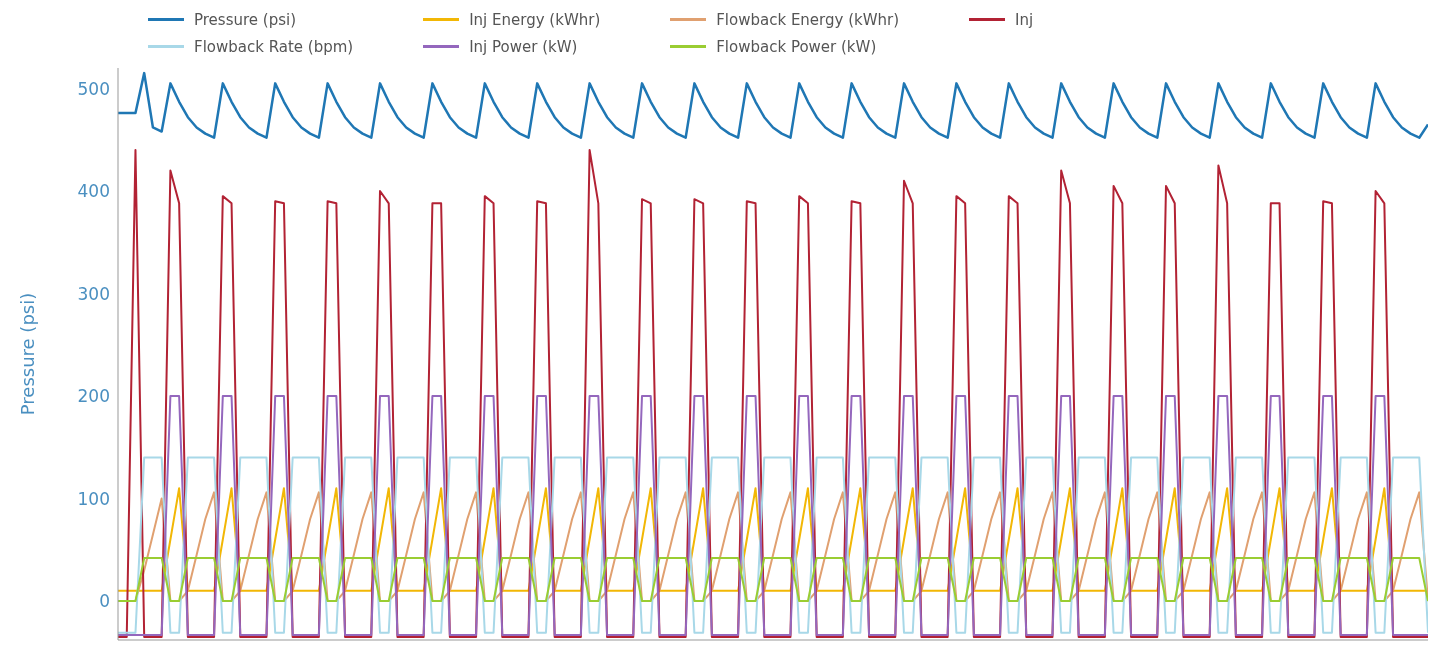 This screenshot has height=664, width=1440. I want to click on y-tick-label: 0, so click(104, 601).